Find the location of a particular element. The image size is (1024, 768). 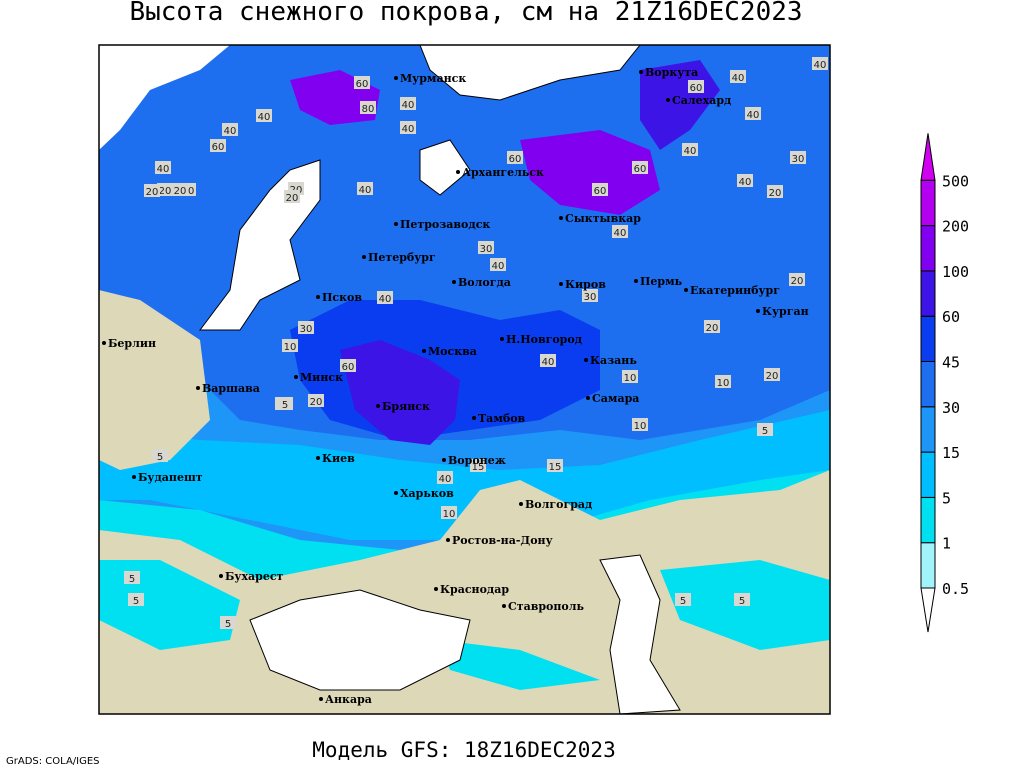

credit: GrADS: COLA/IGES is located at coordinates (53, 761).